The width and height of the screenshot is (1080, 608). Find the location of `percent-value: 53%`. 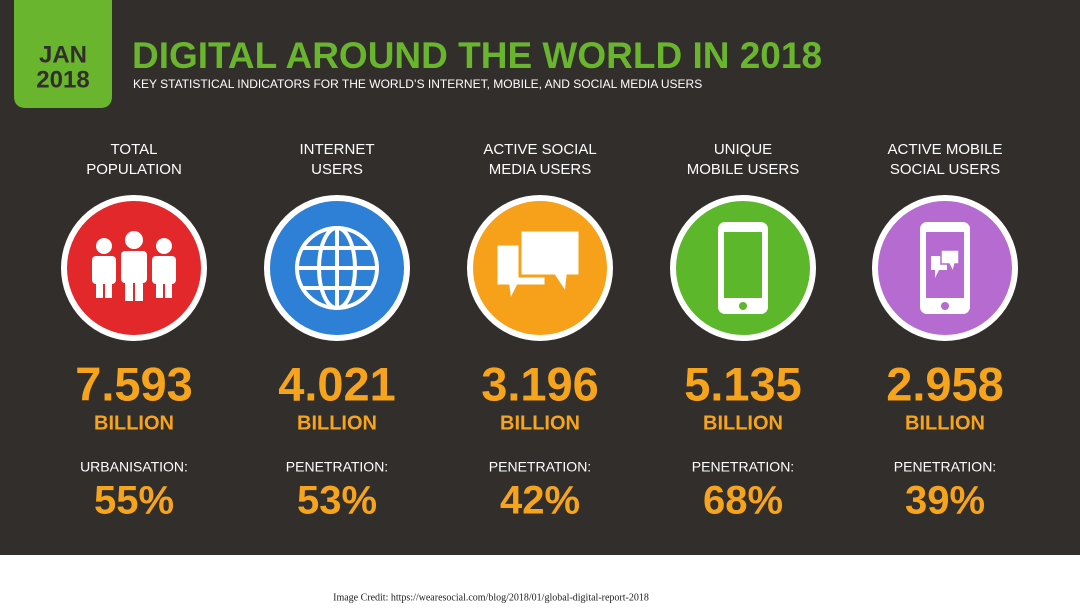

percent-value: 53% is located at coordinates (337, 501).